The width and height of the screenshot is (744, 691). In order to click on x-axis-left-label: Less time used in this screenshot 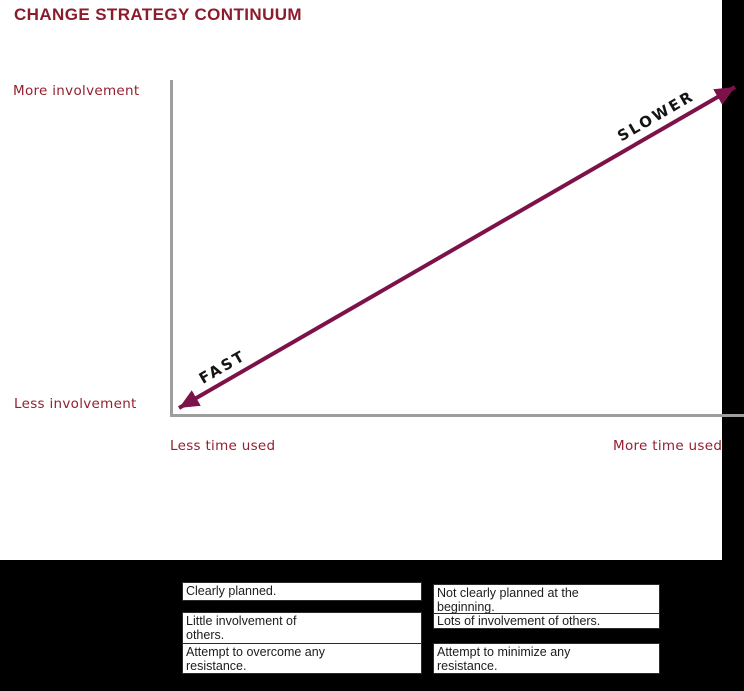, I will do `click(223, 446)`.